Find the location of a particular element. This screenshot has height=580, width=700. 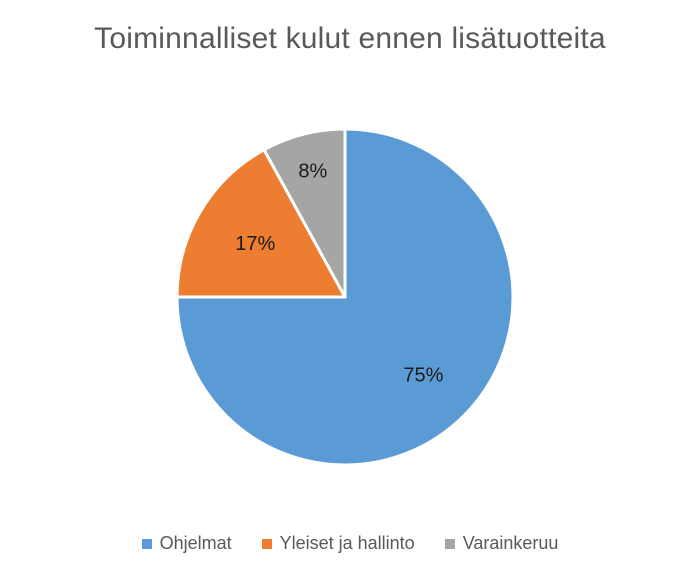

chart-title: Toiminnalliset kulut ennen lisätuotteita is located at coordinates (350, 38).